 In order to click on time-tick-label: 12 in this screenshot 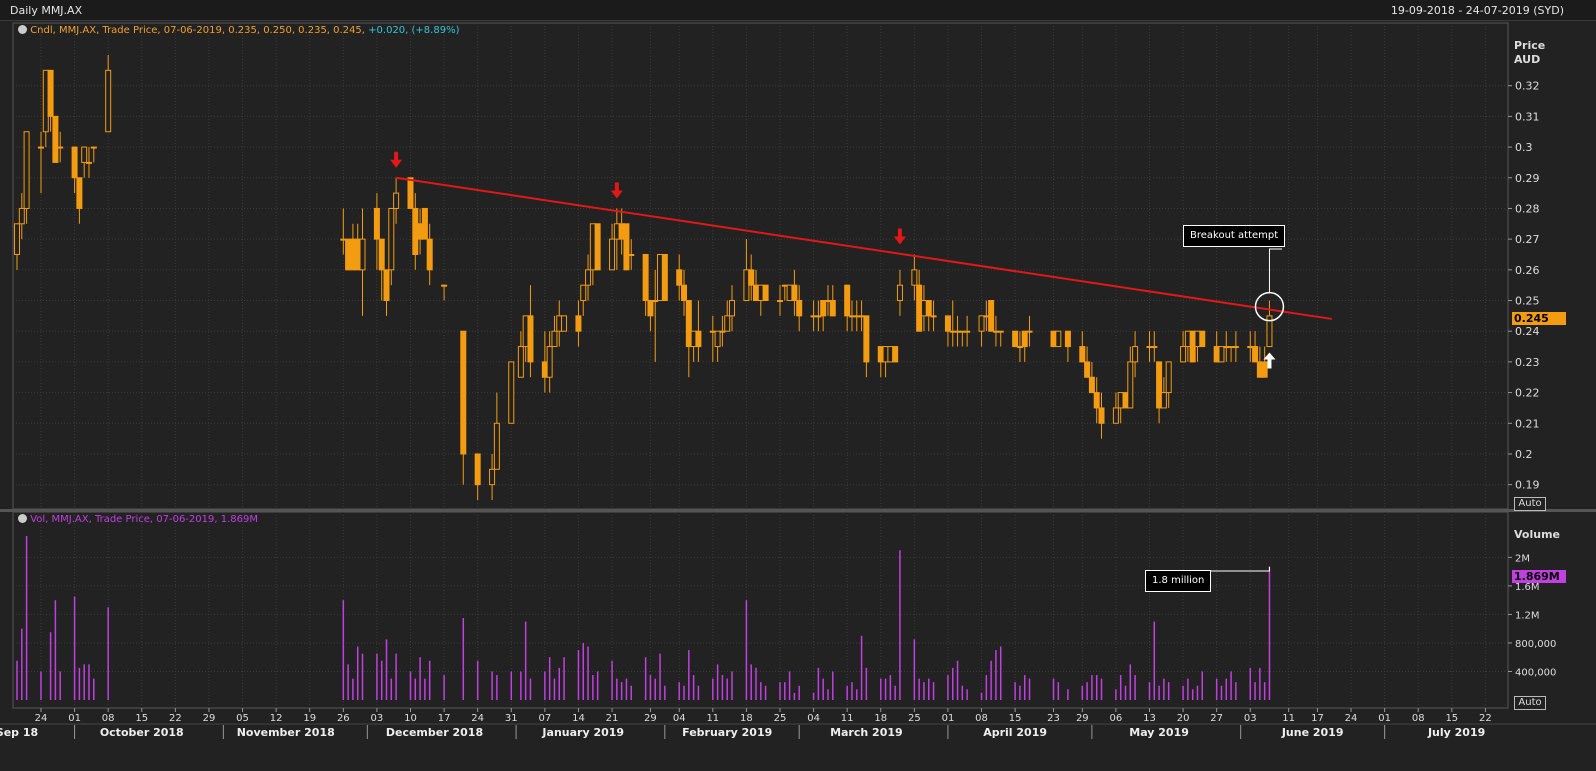, I will do `click(276, 718)`.